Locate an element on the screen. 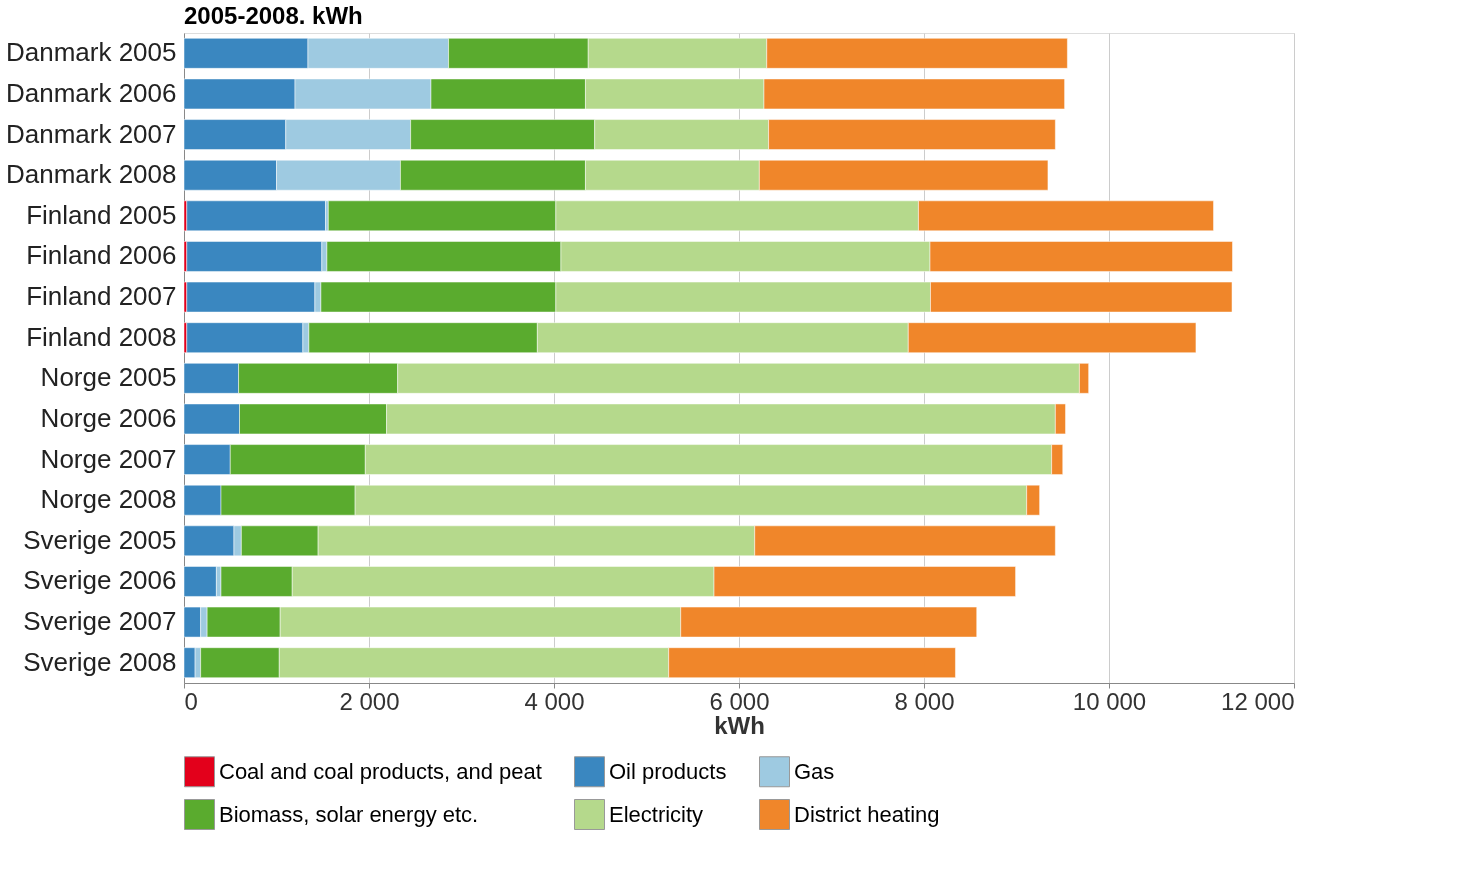 This screenshot has height=871, width=1470. y-tick-label: Finland 2006 is located at coordinates (101, 255).